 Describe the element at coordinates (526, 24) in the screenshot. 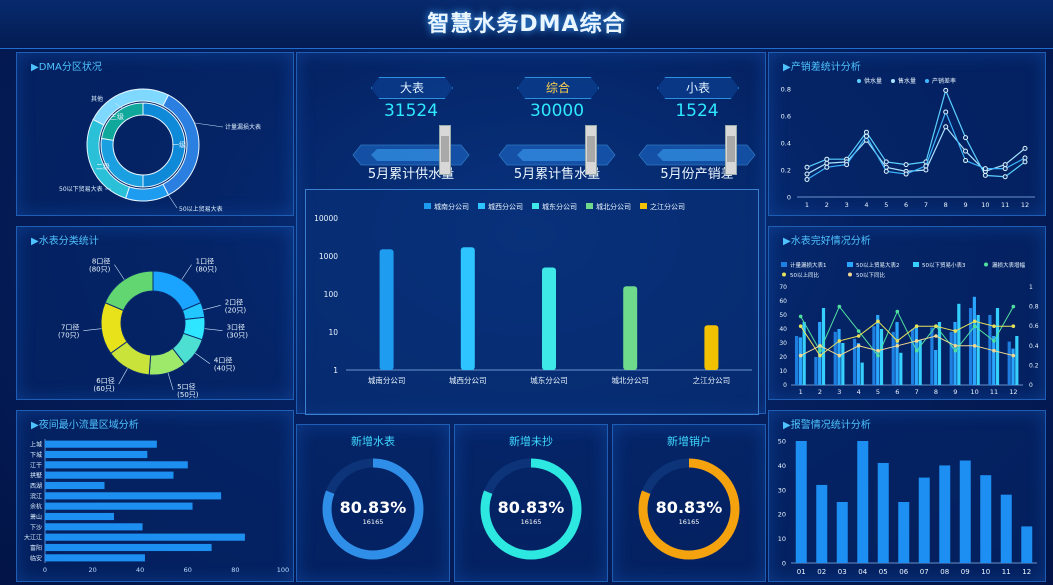

I see `page-title: 智慧水务DMA综合` at that location.